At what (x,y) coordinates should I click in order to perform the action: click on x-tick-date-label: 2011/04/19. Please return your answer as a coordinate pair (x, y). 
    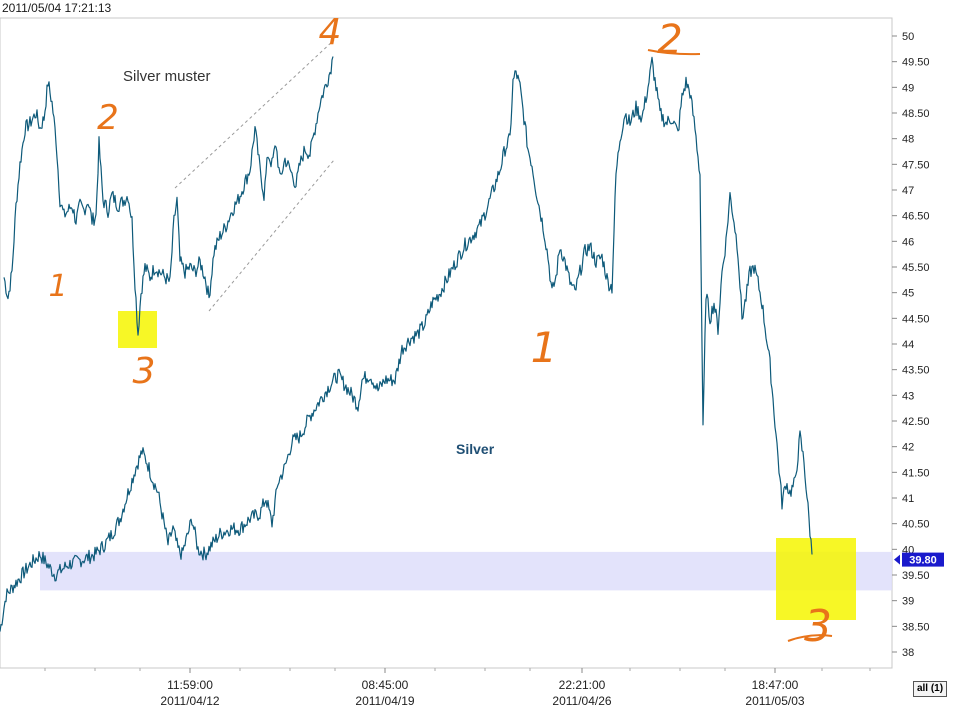
    Looking at the image, I should click on (384, 701).